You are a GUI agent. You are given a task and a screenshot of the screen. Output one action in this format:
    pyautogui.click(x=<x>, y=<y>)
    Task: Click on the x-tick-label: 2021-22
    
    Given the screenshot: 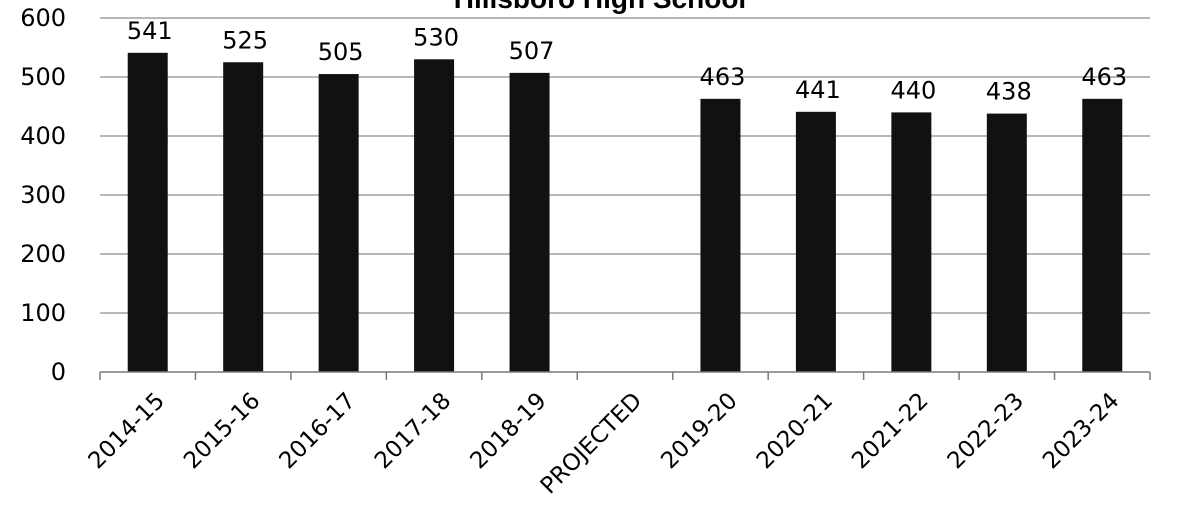 What is the action you would take?
    pyautogui.click(x=890, y=431)
    